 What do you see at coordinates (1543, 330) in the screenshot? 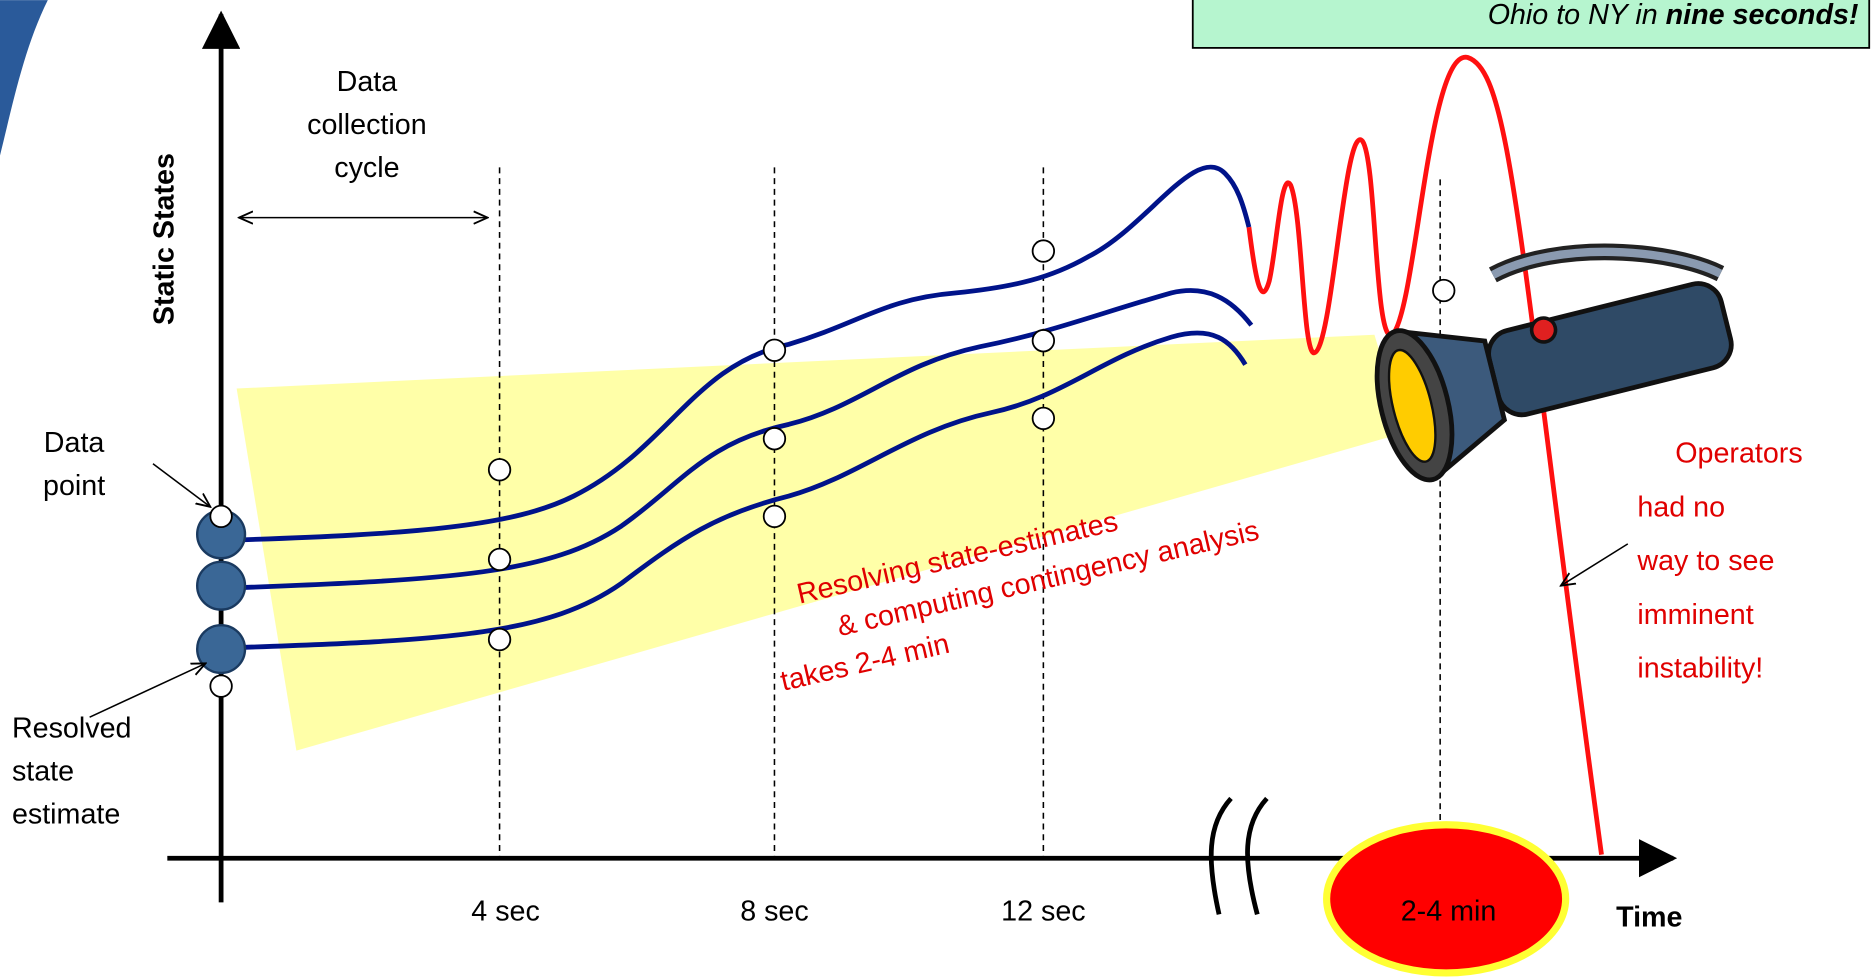
I see `button` at bounding box center [1543, 330].